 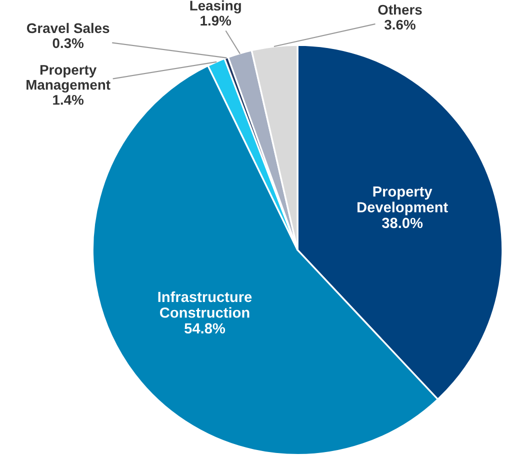 What do you see at coordinates (205, 328) in the screenshot?
I see `data-label: 54.8%` at bounding box center [205, 328].